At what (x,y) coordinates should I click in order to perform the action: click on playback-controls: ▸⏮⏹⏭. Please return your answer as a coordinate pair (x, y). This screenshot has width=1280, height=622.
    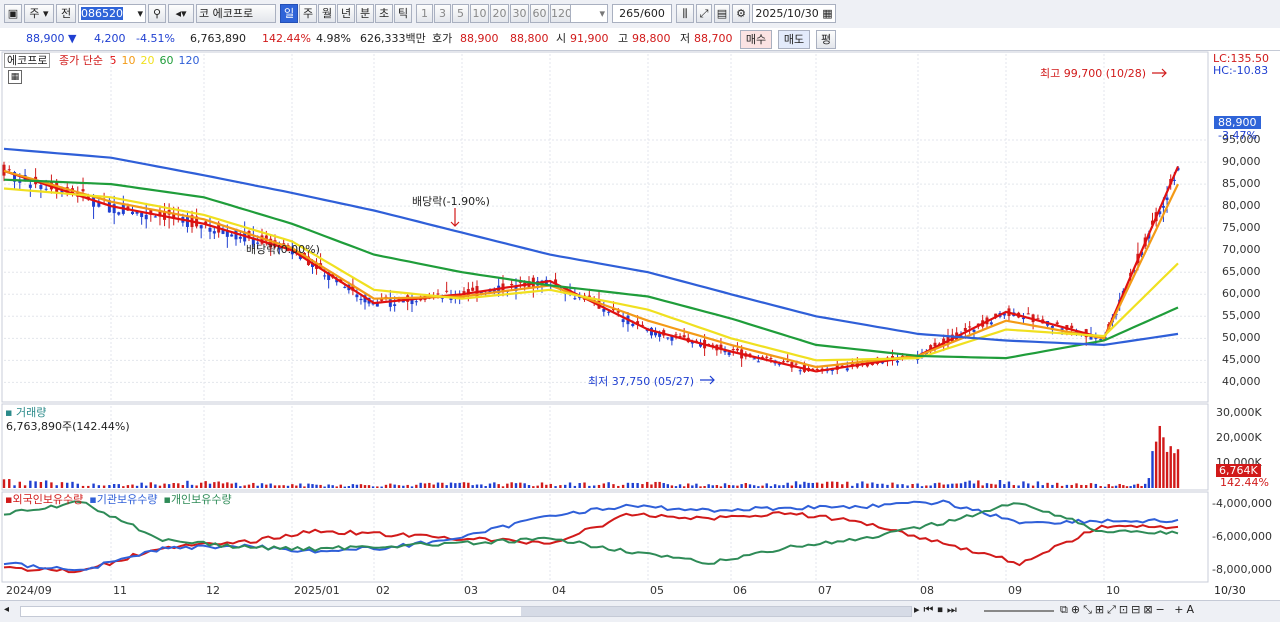
    Looking at the image, I should click on (937, 609).